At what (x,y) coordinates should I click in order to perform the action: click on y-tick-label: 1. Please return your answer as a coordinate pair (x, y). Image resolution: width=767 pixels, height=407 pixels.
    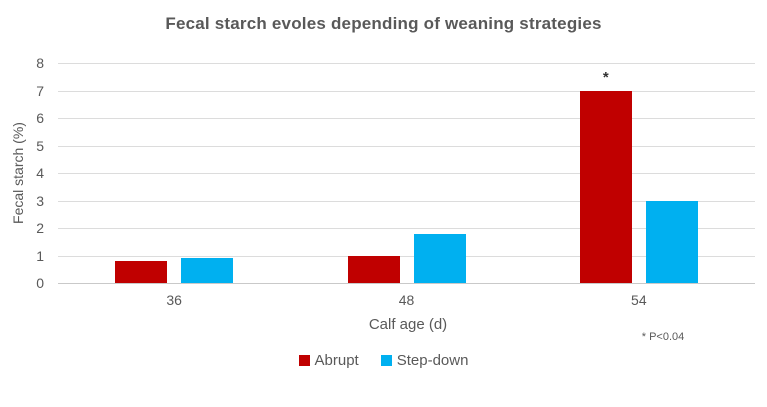
    Looking at the image, I should click on (40, 255).